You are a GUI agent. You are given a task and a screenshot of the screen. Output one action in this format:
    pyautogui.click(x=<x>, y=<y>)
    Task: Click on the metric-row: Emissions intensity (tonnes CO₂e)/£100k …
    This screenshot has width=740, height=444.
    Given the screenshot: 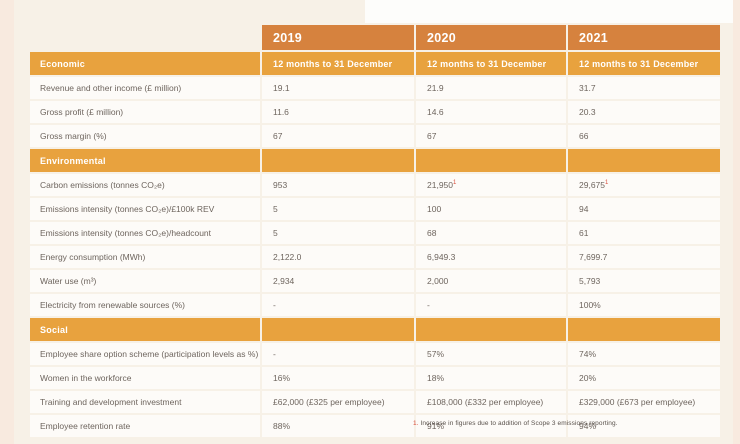 What is the action you would take?
    pyautogui.click(x=375, y=209)
    